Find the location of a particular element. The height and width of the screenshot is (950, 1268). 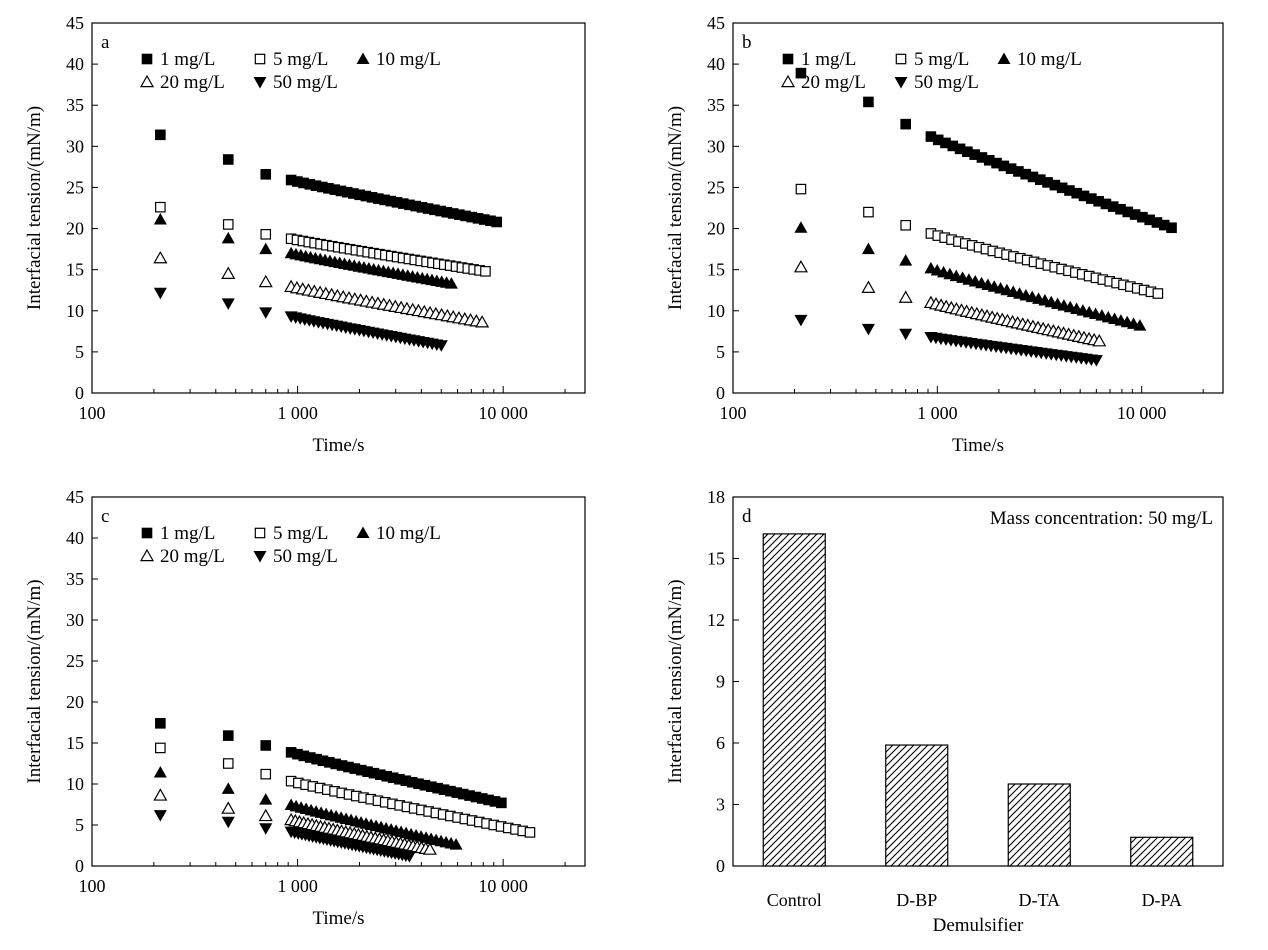

legend-label: 20 mg/L is located at coordinates (192, 82).